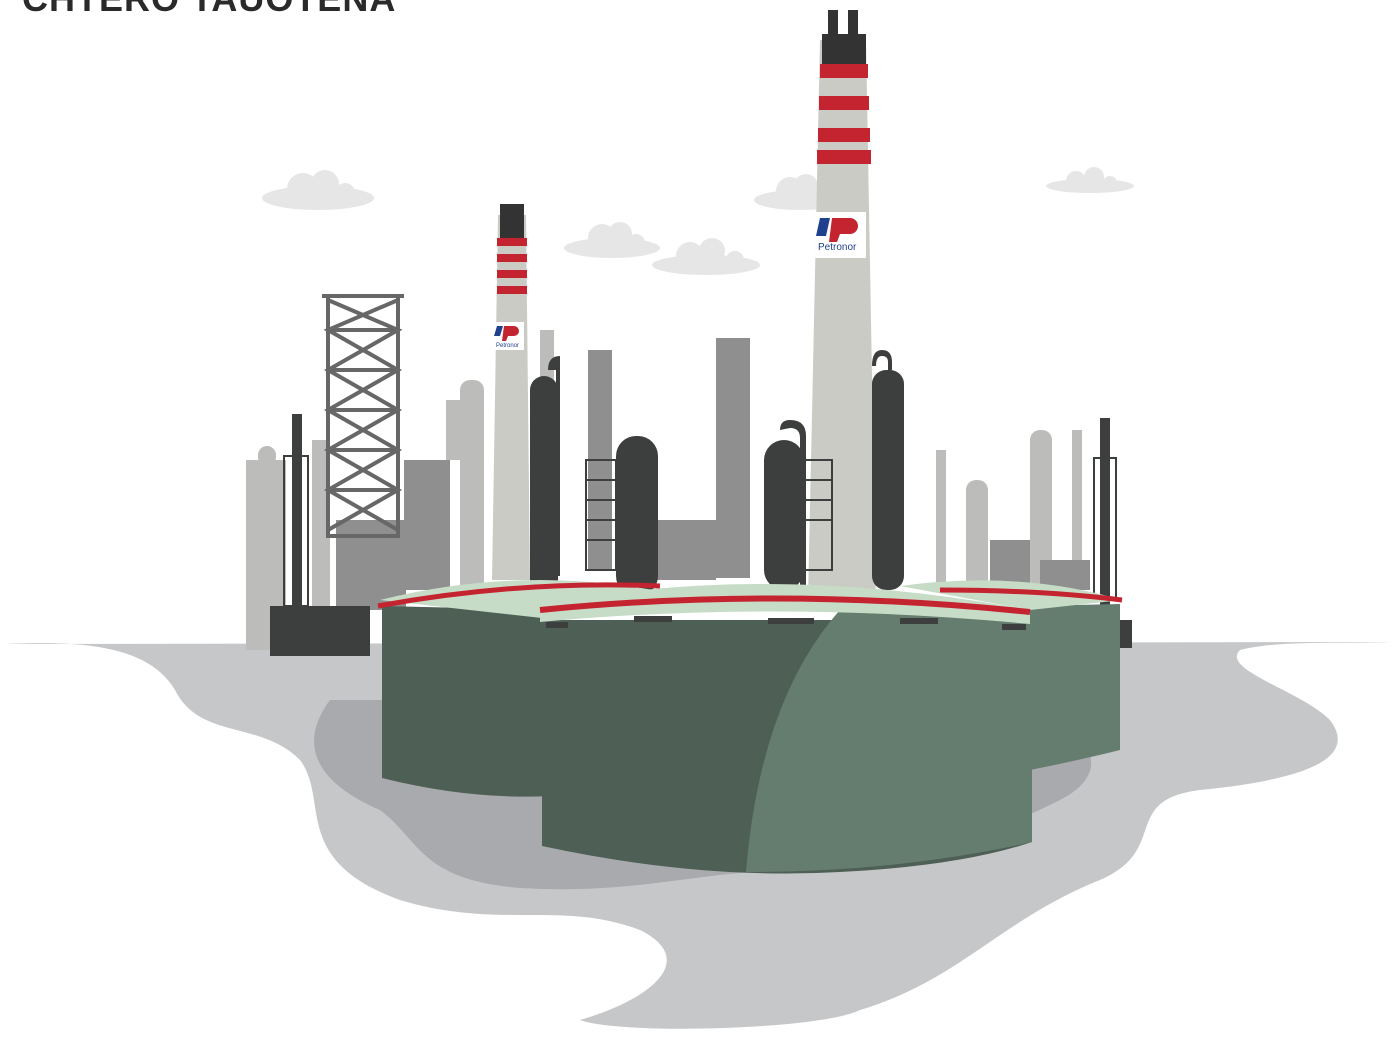 This screenshot has width=1396, height=1038. I want to click on small-chimney: Petronor, so click(511, 392).